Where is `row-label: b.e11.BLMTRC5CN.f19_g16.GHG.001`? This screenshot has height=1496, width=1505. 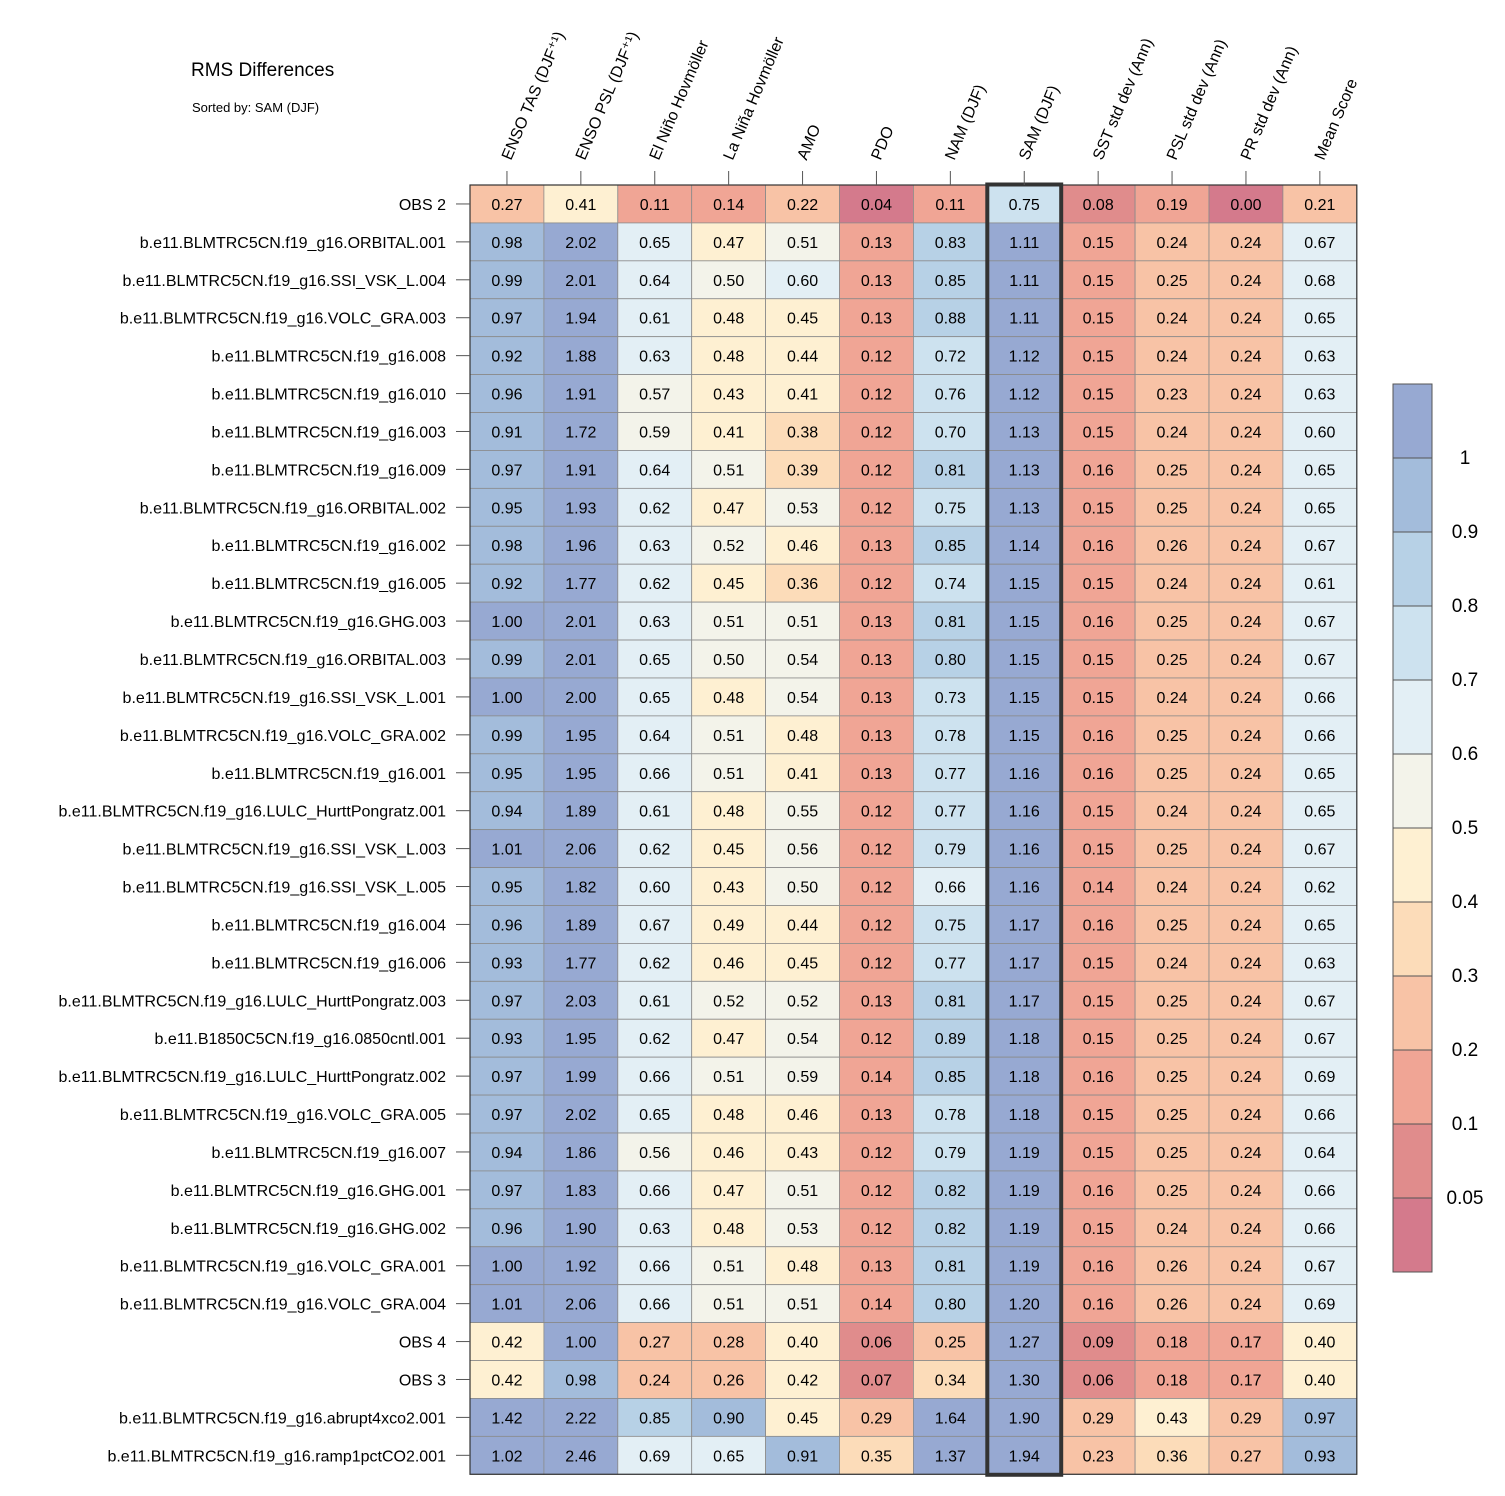 row-label: b.e11.BLMTRC5CN.f19_g16.GHG.001 is located at coordinates (309, 1191).